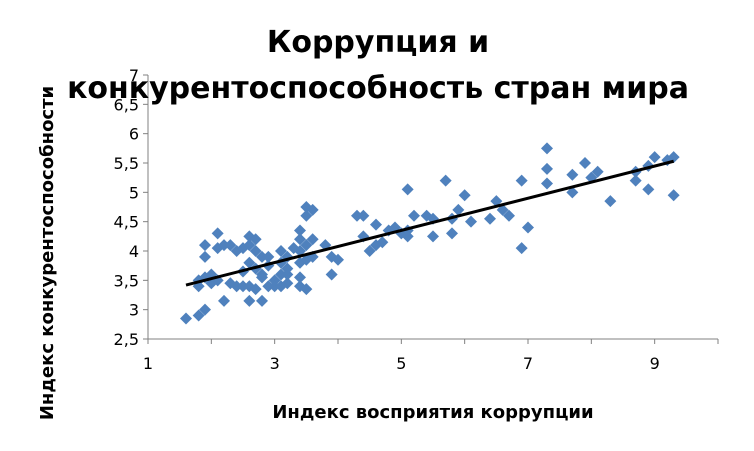 This screenshot has height=451, width=754. Describe the element at coordinates (378, 42) in the screenshot. I see `chart-title-line-1: Коррупция и` at that location.